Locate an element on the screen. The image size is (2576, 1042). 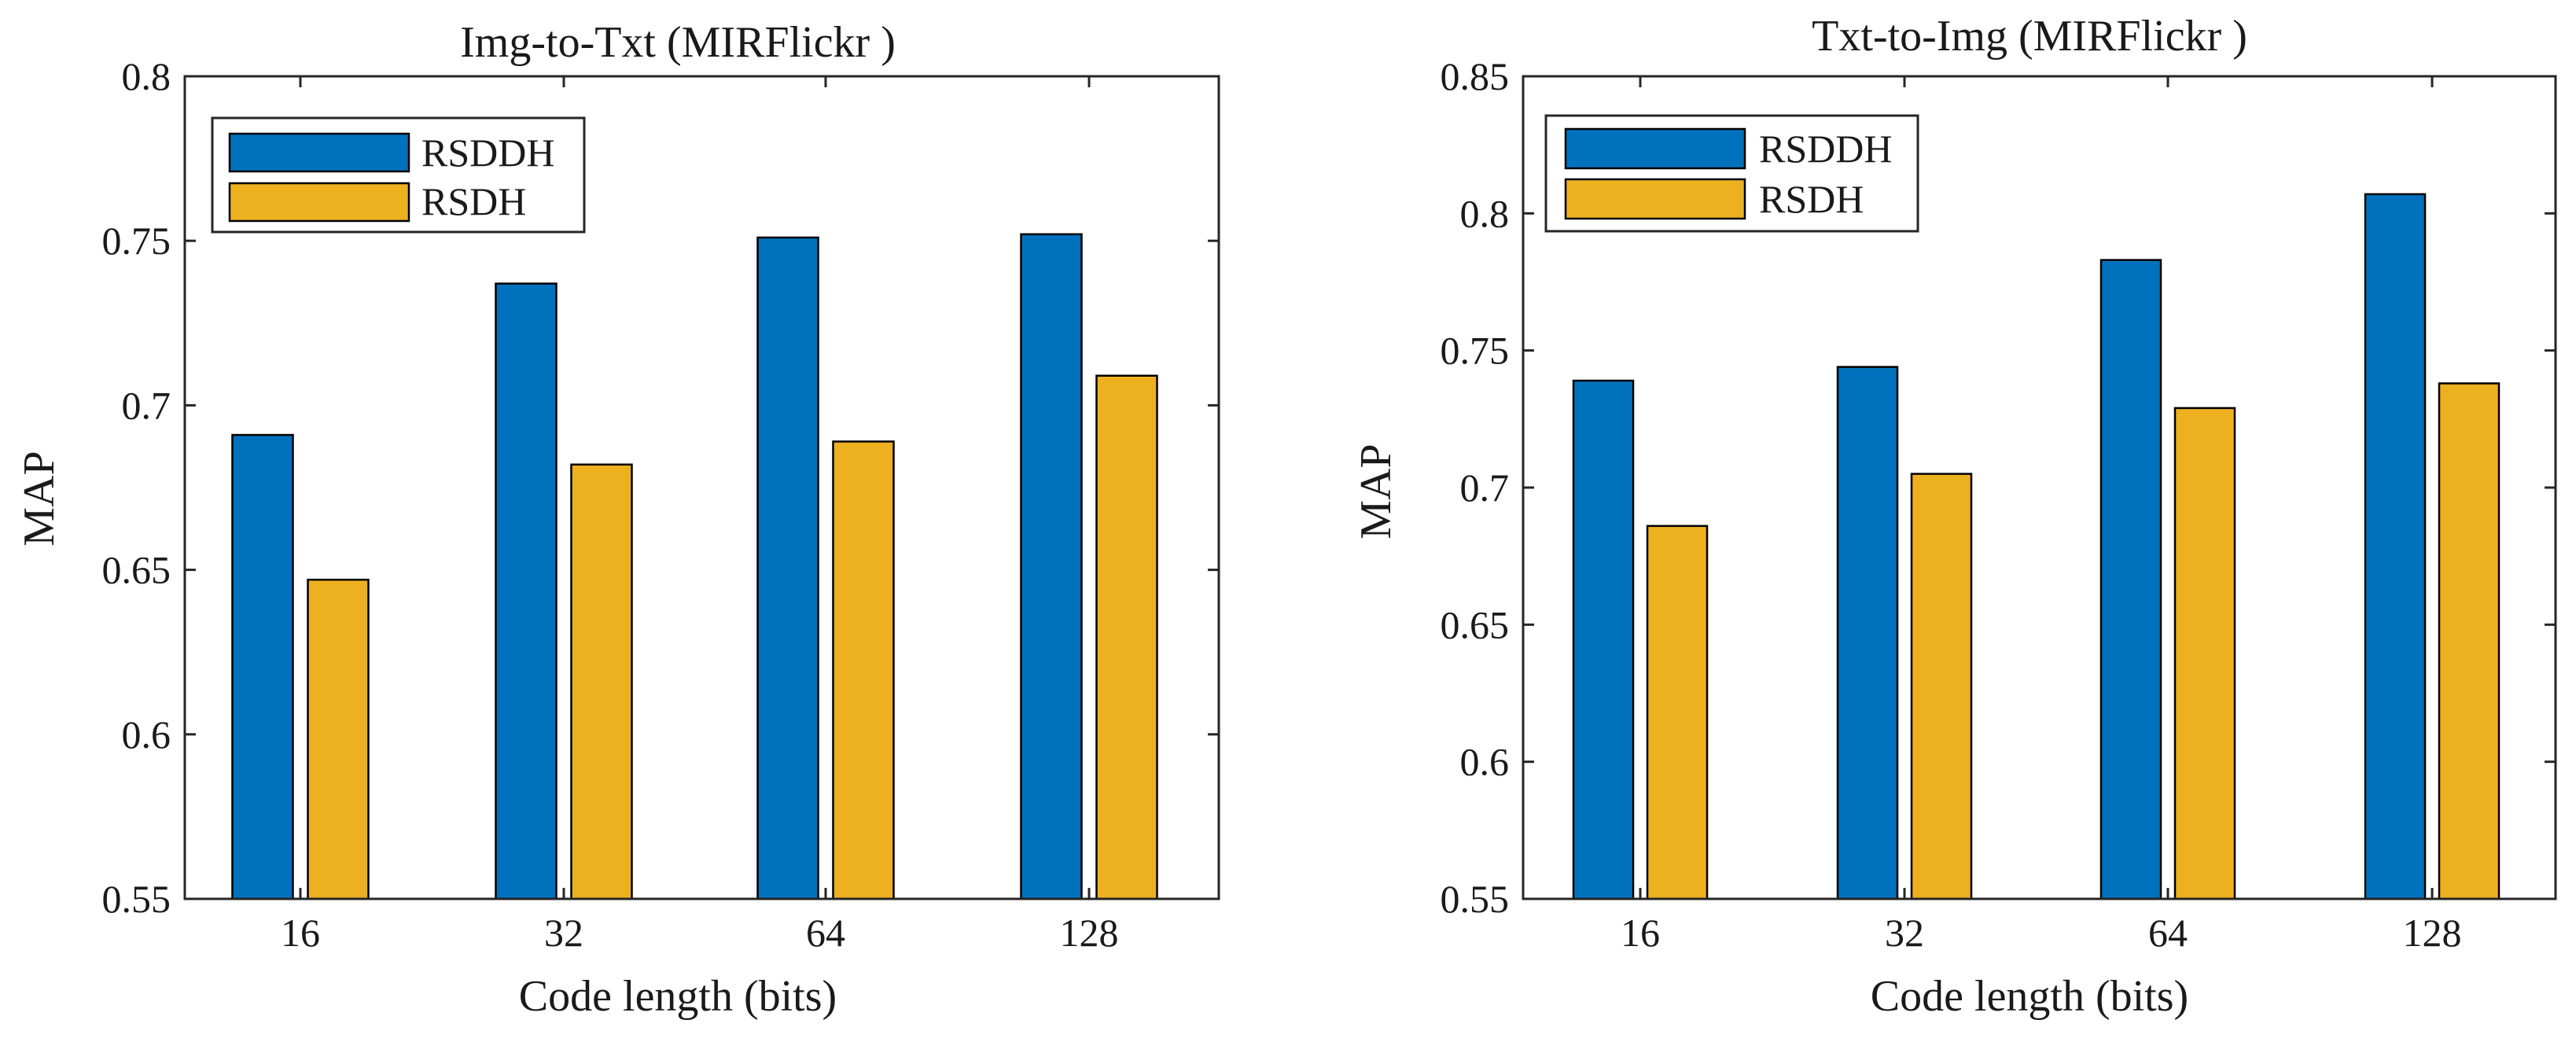
chart-title: Txt-to-Img (MIRFlickr ) is located at coordinates (2029, 37).